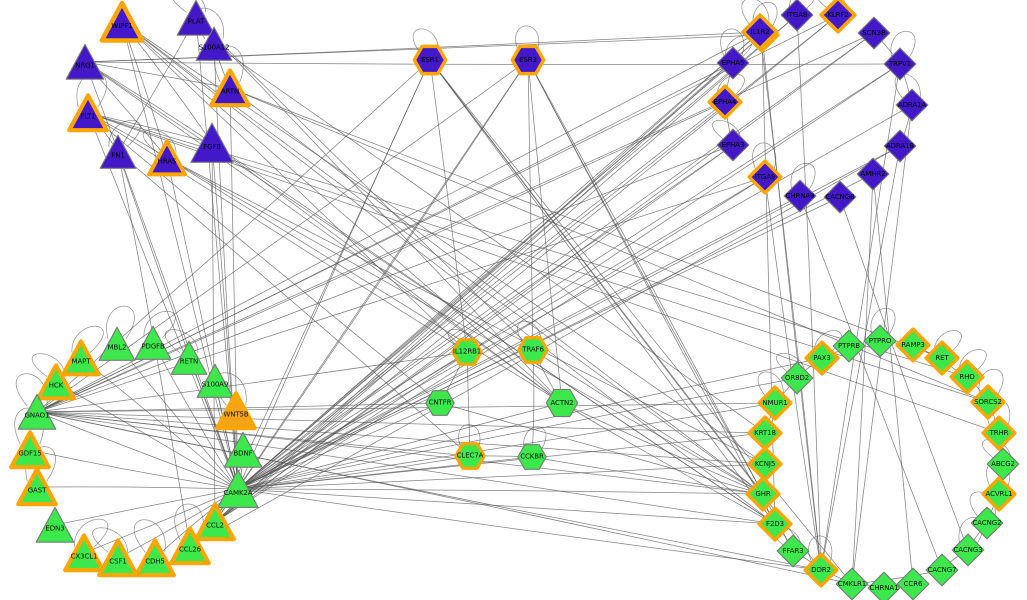  I want to click on network-node-trpv1: TRPV1, so click(900, 64).